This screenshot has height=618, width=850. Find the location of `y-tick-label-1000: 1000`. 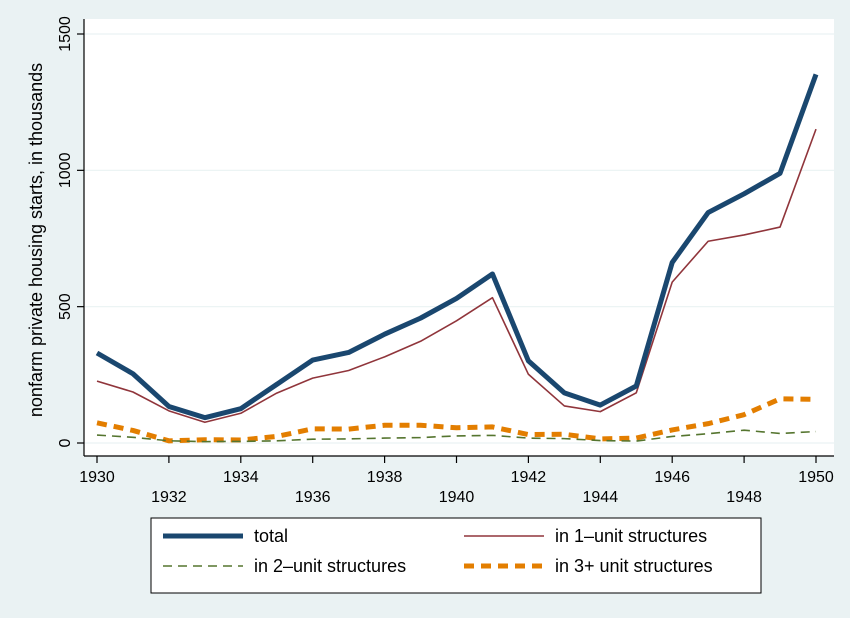

y-tick-label-1000: 1000 is located at coordinates (65, 170).